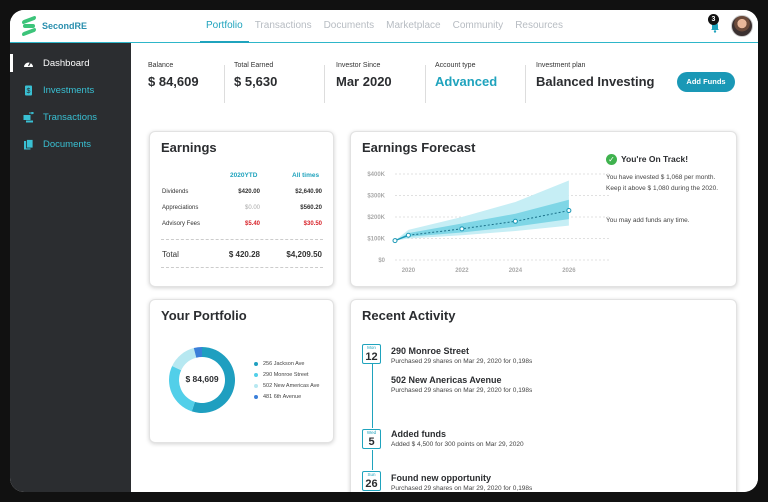  I want to click on legend-label: 256 Jackson Ave, so click(284, 364).